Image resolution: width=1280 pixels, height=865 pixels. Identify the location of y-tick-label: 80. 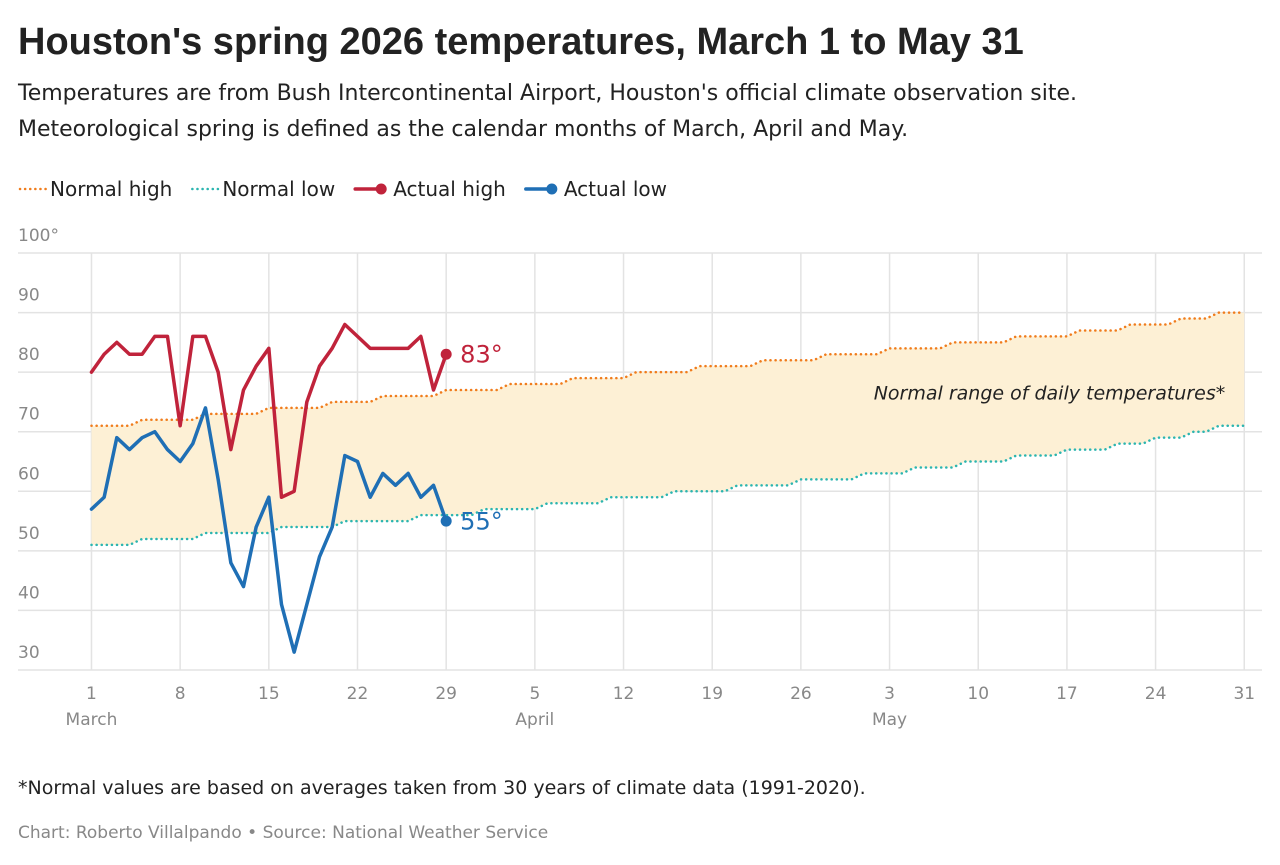
(29, 355).